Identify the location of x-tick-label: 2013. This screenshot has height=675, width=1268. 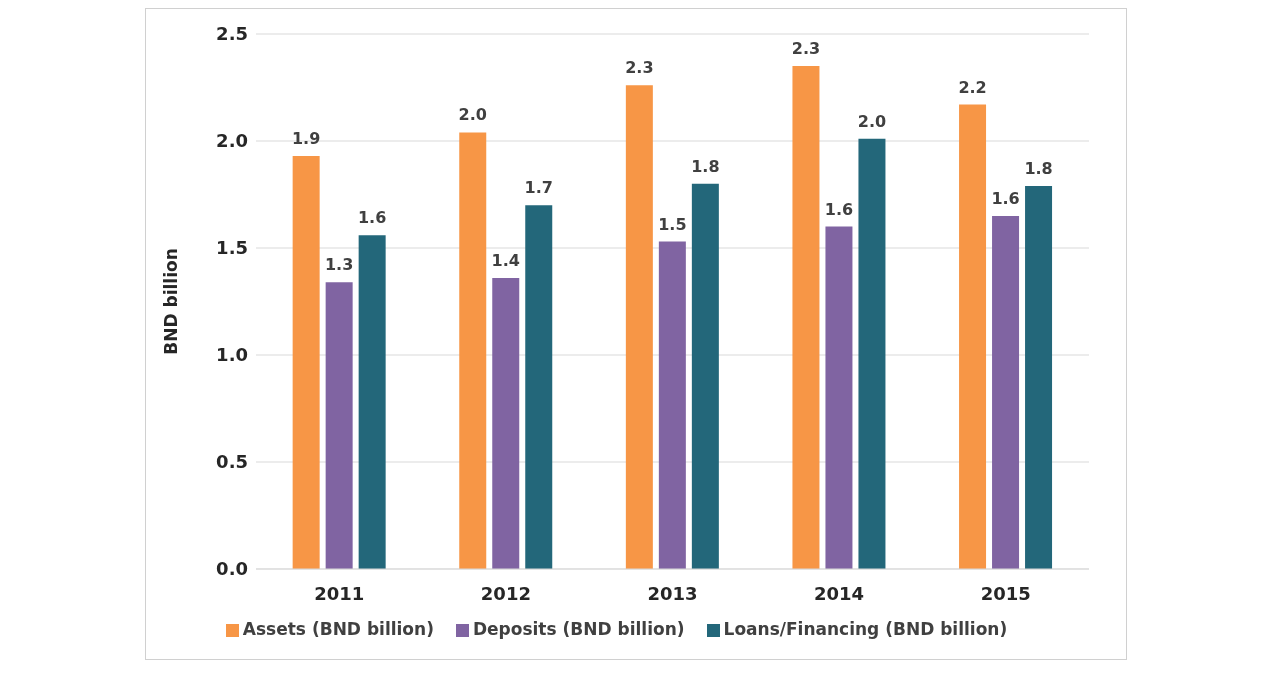
(672, 593).